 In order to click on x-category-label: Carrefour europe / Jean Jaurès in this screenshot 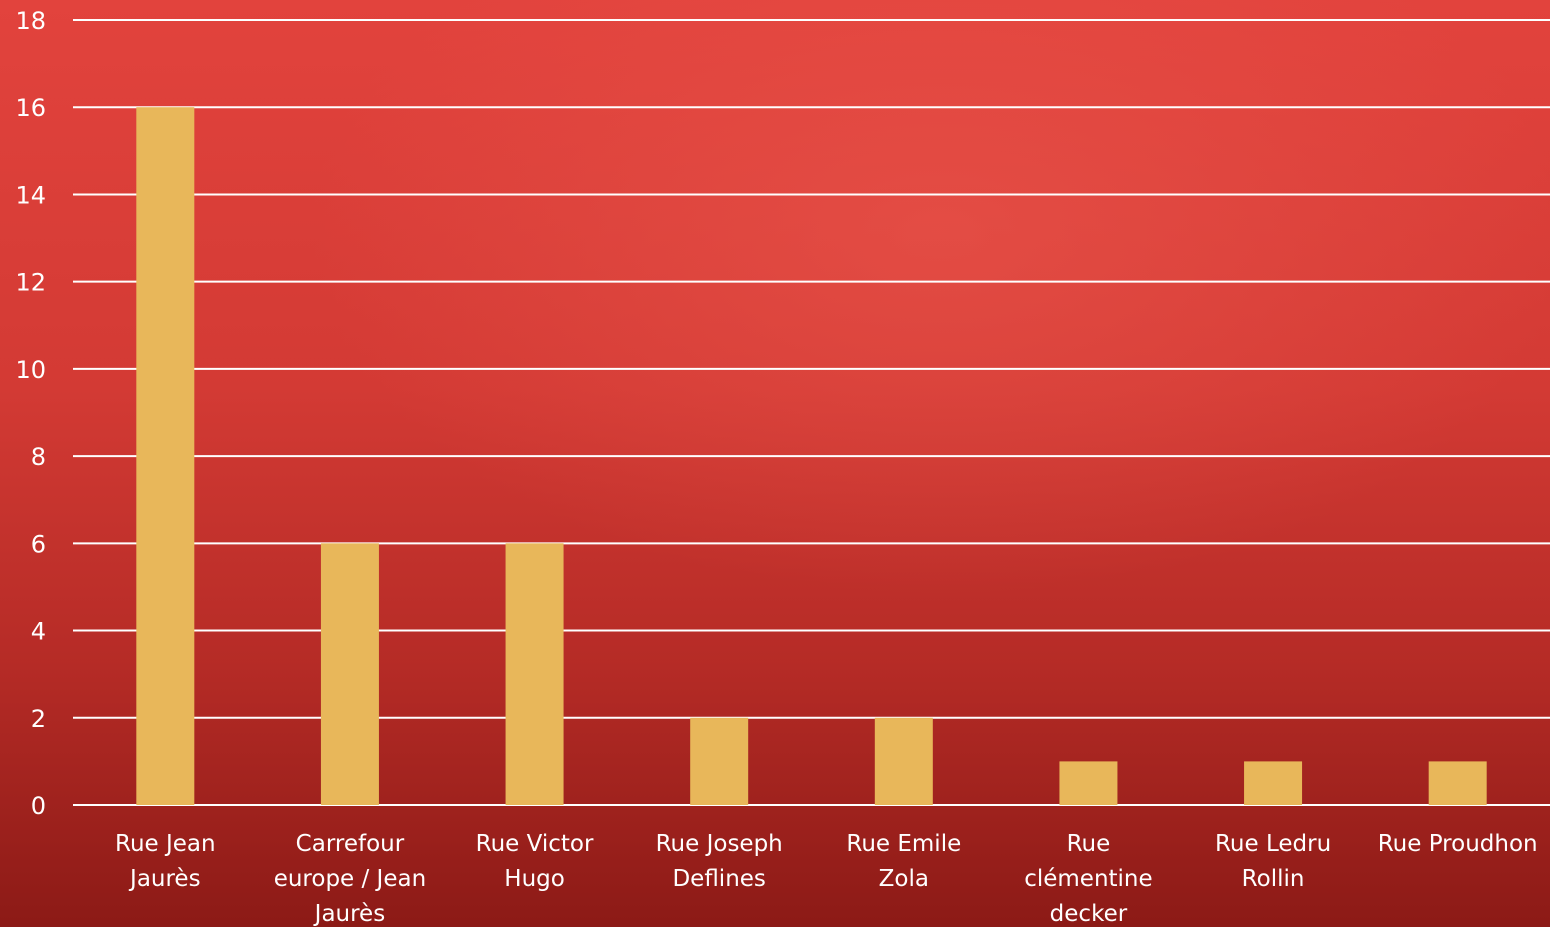, I will do `click(350, 879)`.